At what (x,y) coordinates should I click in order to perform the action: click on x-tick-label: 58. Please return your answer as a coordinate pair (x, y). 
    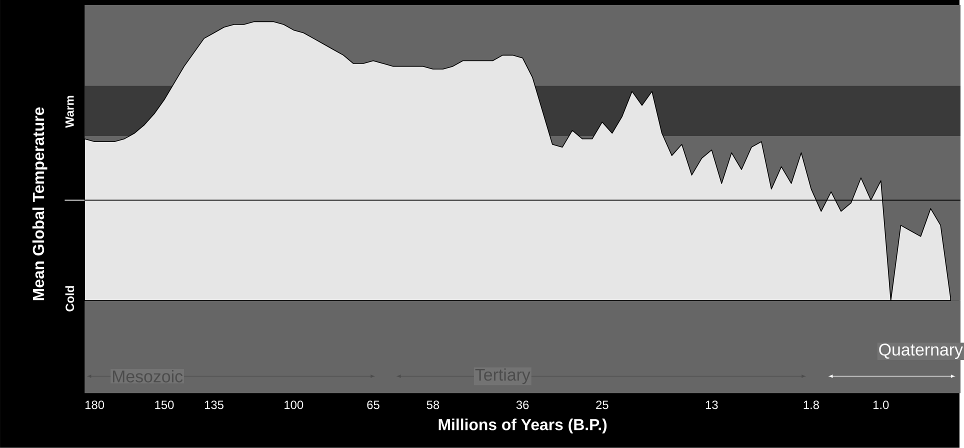
    Looking at the image, I should click on (433, 405).